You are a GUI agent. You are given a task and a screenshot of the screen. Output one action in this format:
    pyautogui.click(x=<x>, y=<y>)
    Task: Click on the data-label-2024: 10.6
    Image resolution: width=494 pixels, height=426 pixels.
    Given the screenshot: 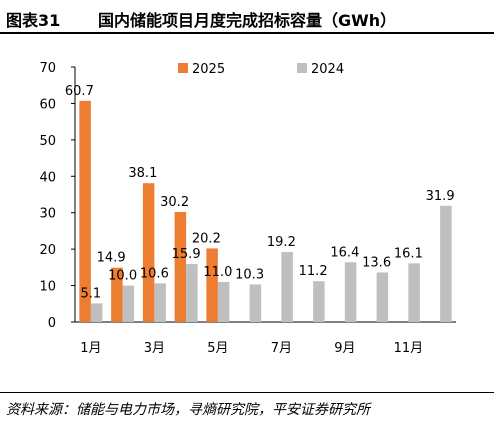 What is the action you would take?
    pyautogui.click(x=154, y=273)
    